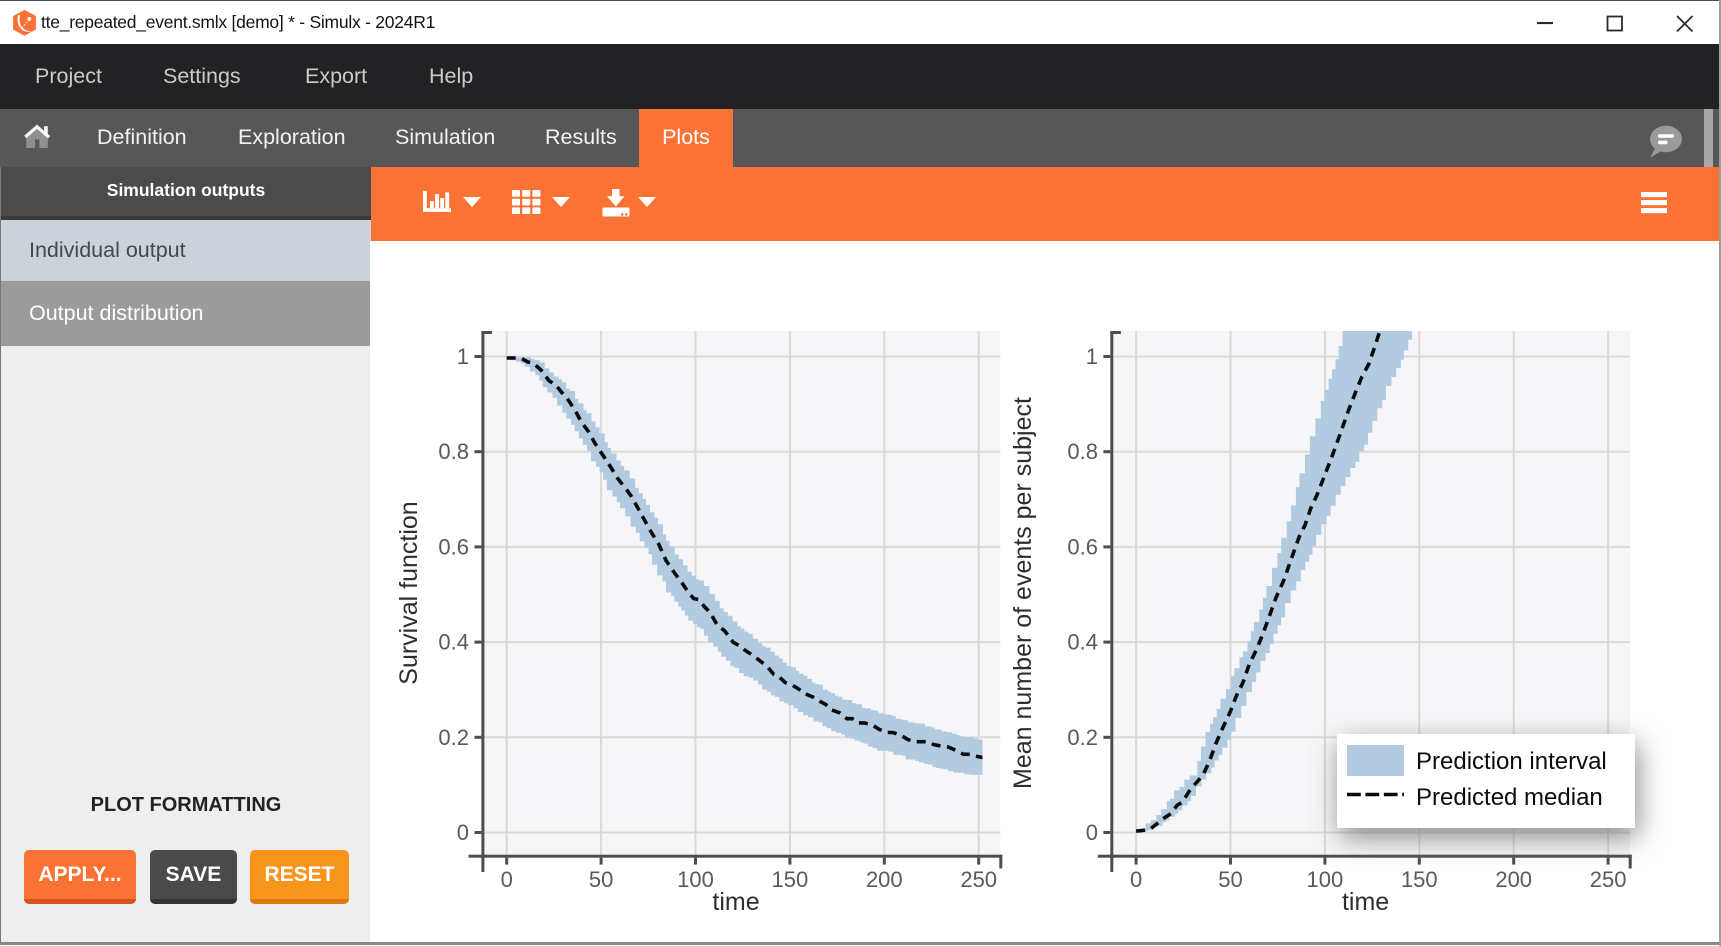 This screenshot has width=1721, height=946. Describe the element at coordinates (1509, 797) in the screenshot. I see `svg-text: Predicted median` at that location.